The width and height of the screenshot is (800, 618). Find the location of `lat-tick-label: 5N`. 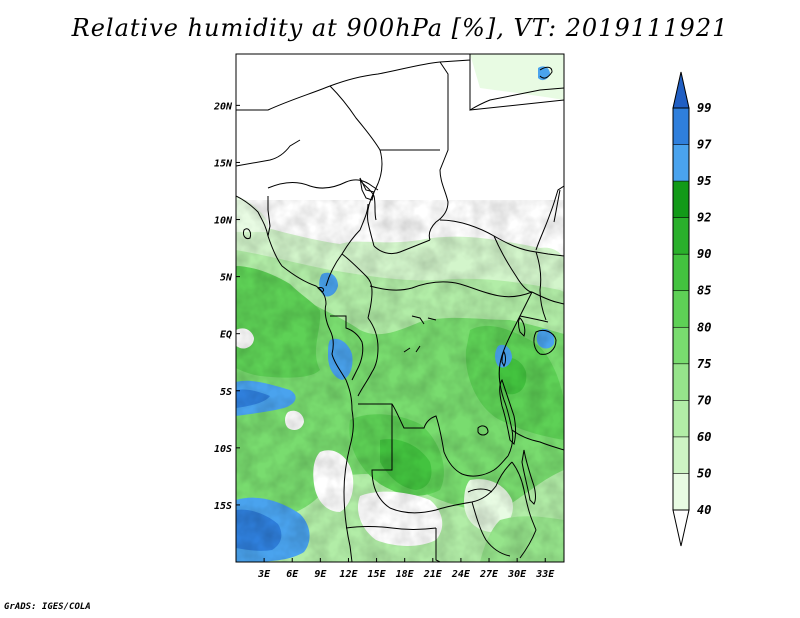

lat-tick-label: 5N is located at coordinates (226, 278).